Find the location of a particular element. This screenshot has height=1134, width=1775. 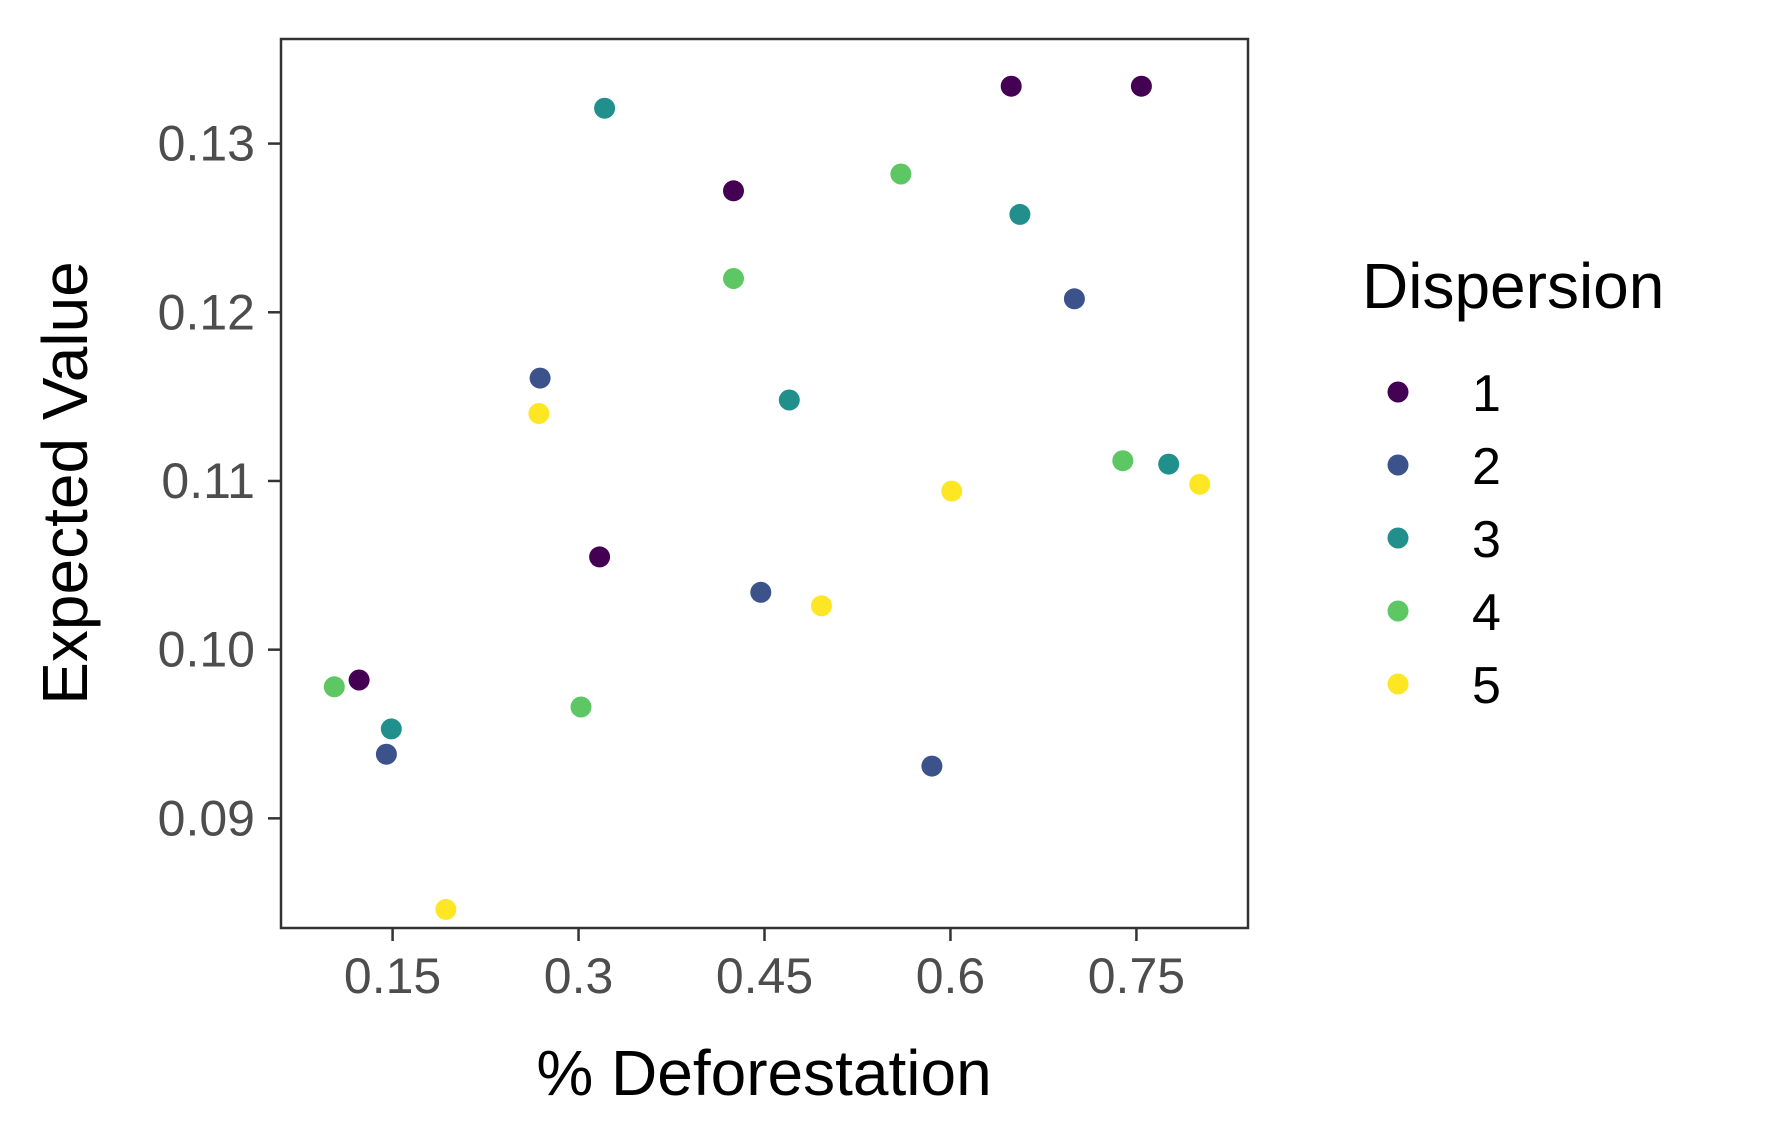

x-tick-label: 0.45 is located at coordinates (764, 976).